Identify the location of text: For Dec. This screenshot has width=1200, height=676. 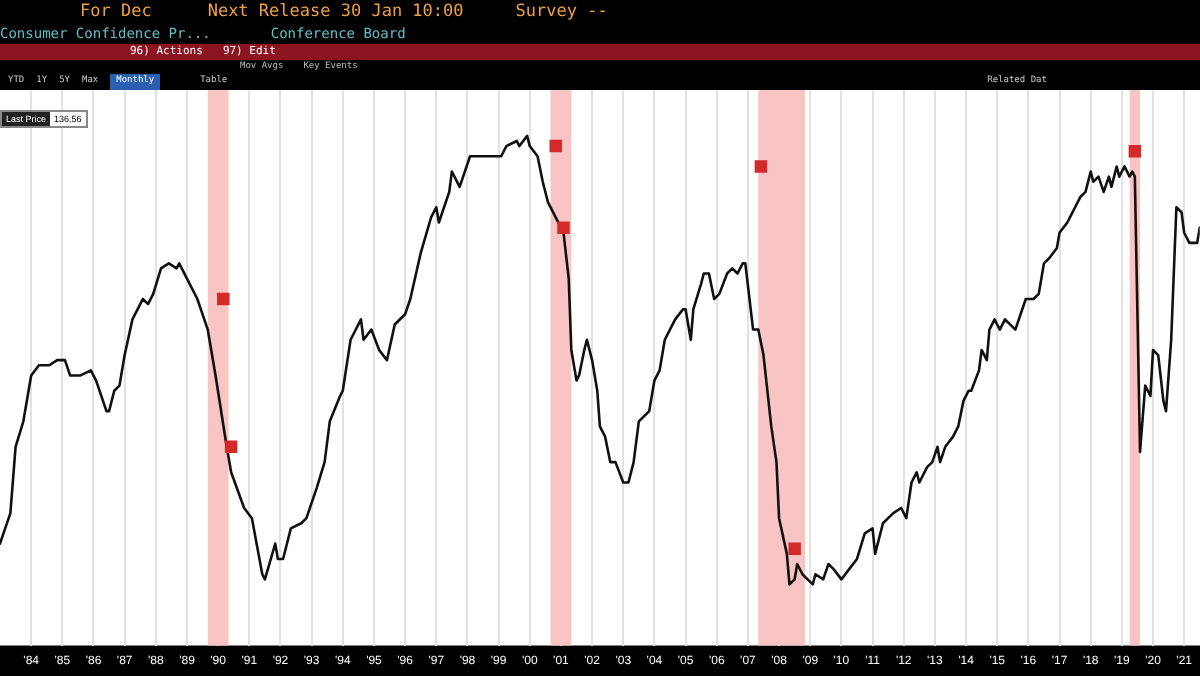
(116, 12).